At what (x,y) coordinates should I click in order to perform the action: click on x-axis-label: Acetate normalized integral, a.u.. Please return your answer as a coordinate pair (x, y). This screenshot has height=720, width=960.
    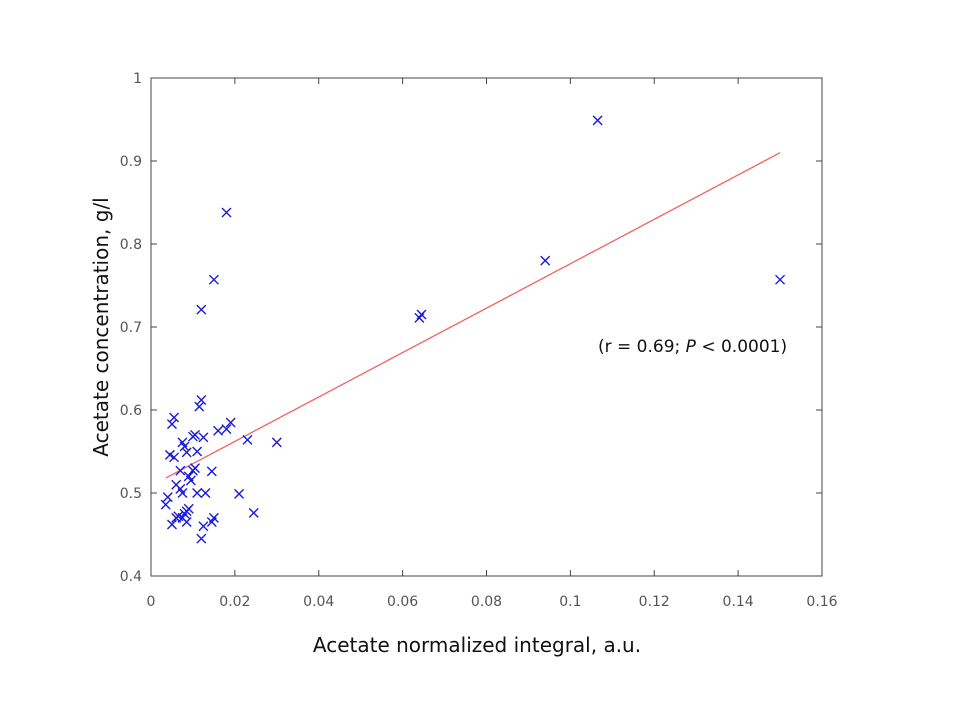
    Looking at the image, I should click on (477, 645).